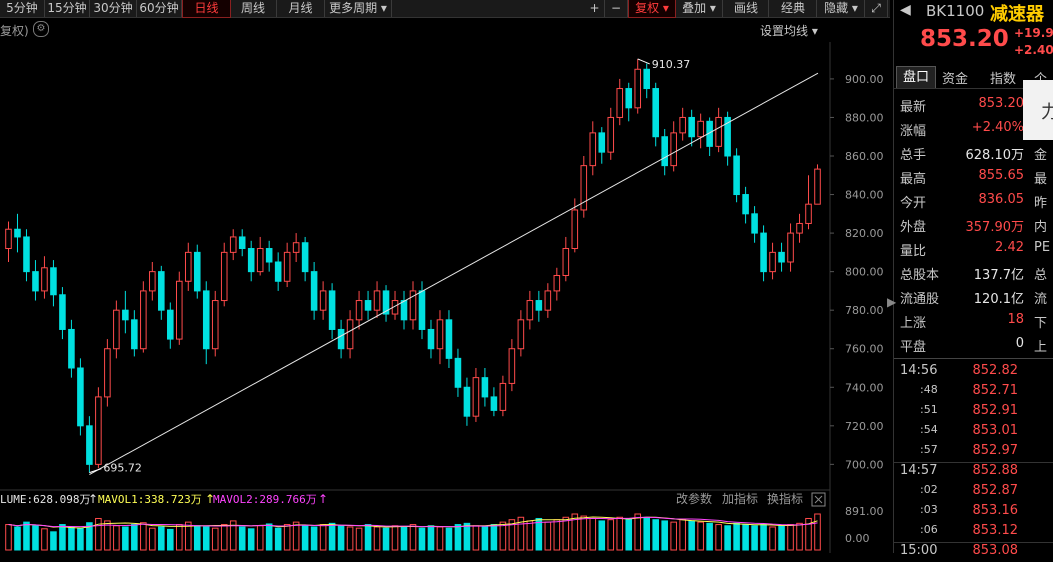 This screenshot has width=1053, height=562. What do you see at coordinates (864, 310) in the screenshot?
I see `price-axis-label: 780.00` at bounding box center [864, 310].